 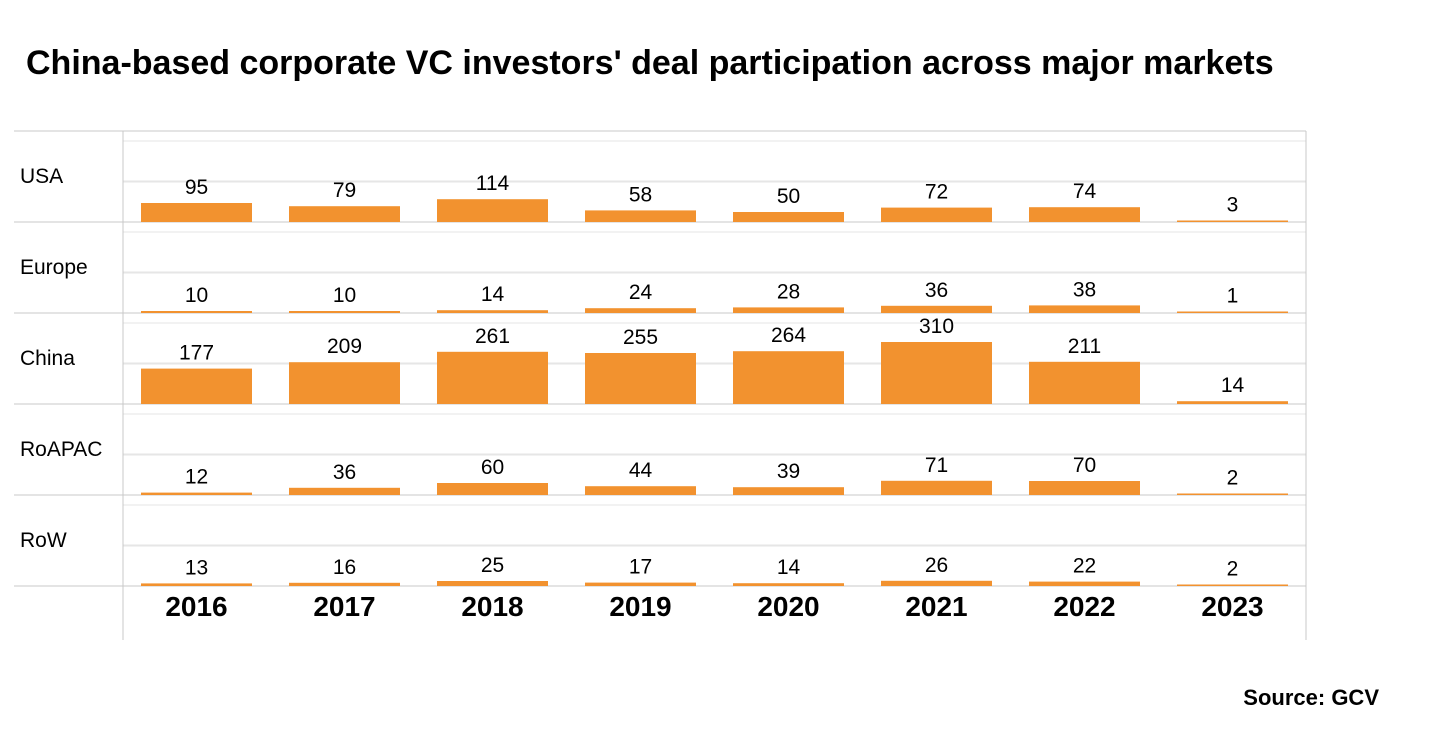 I want to click on data-label: 16, so click(x=344, y=567).